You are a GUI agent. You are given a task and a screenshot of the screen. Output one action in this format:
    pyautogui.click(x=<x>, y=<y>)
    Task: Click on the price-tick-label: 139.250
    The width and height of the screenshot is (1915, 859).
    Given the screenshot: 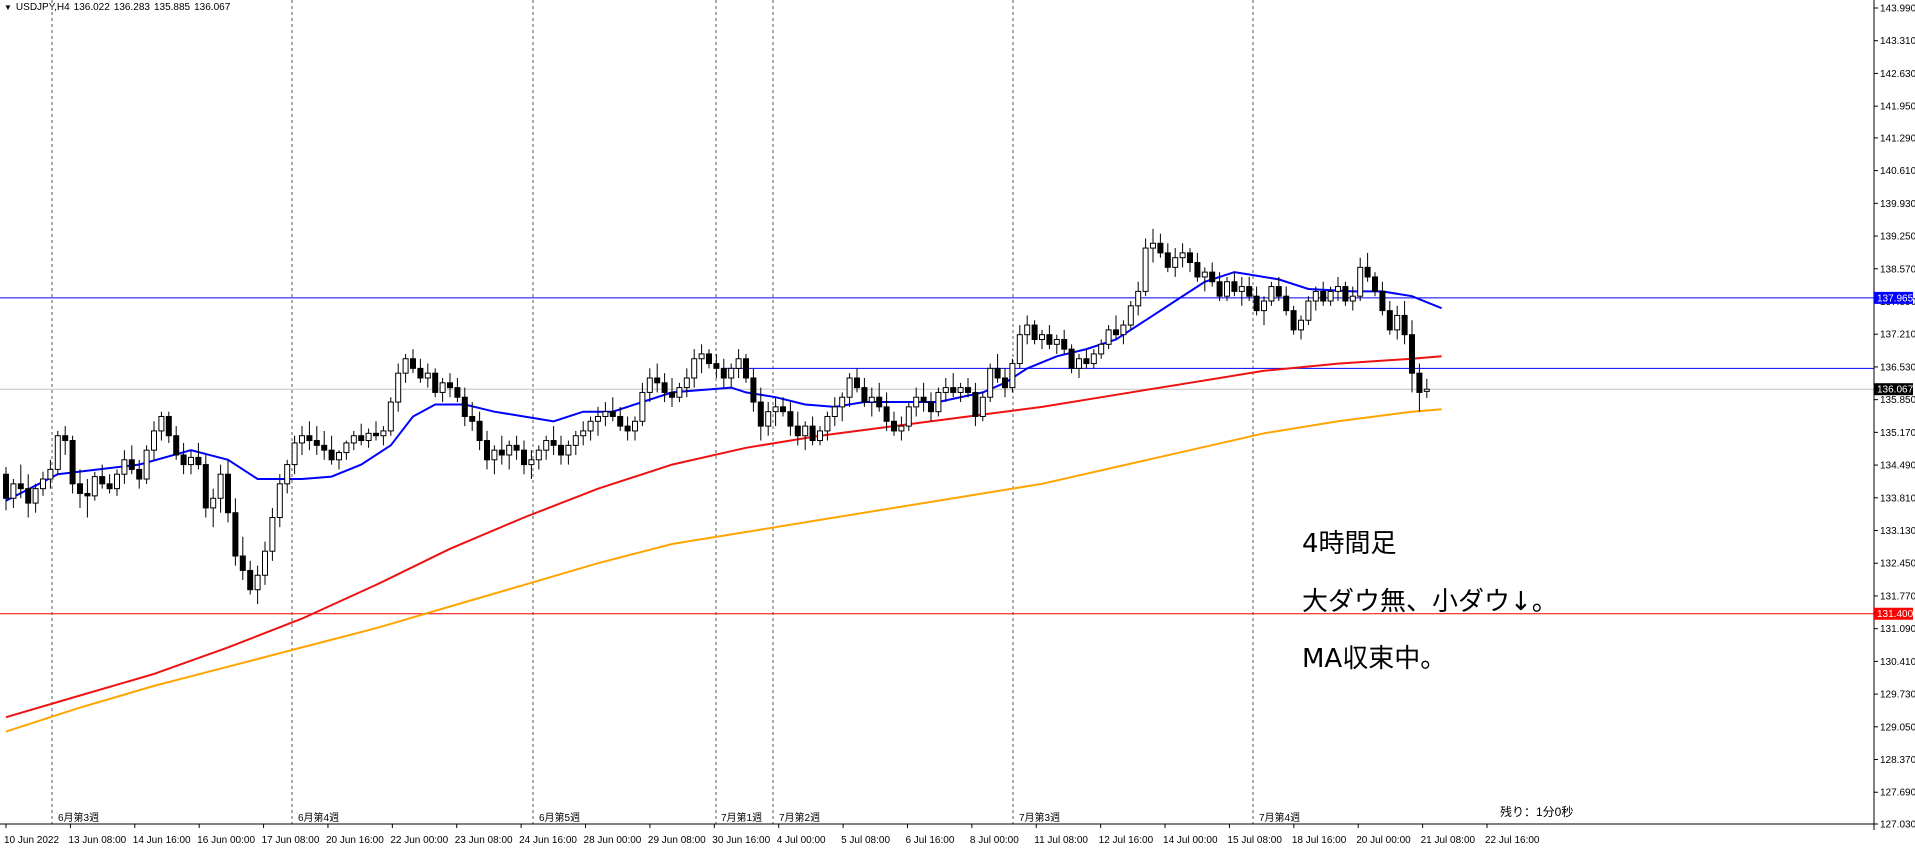 What is the action you would take?
    pyautogui.click(x=1897, y=237)
    